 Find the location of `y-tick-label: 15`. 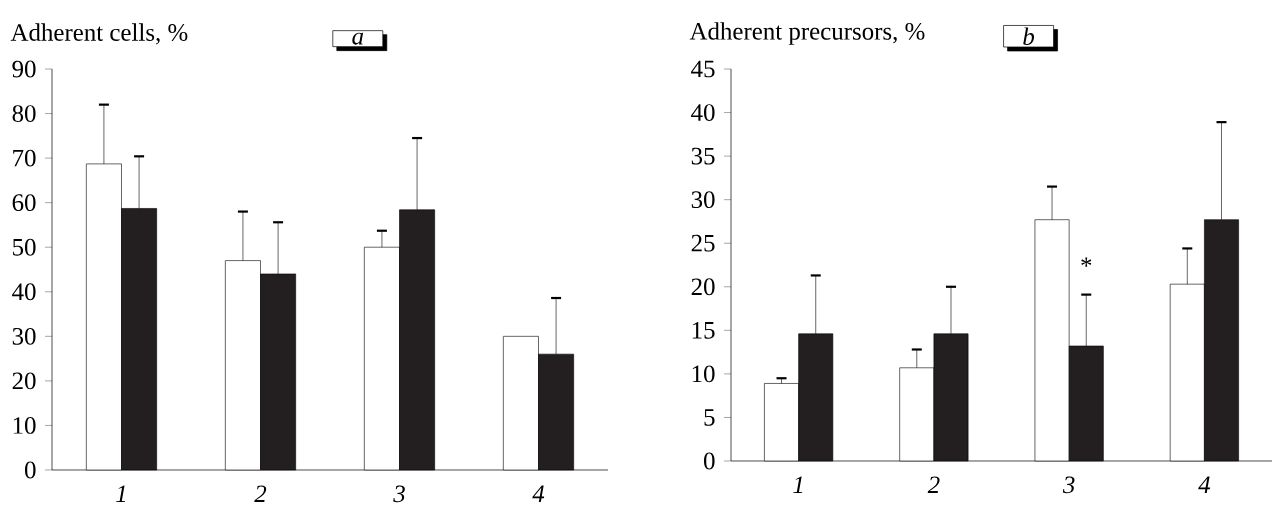

y-tick-label: 15 is located at coordinates (703, 330).